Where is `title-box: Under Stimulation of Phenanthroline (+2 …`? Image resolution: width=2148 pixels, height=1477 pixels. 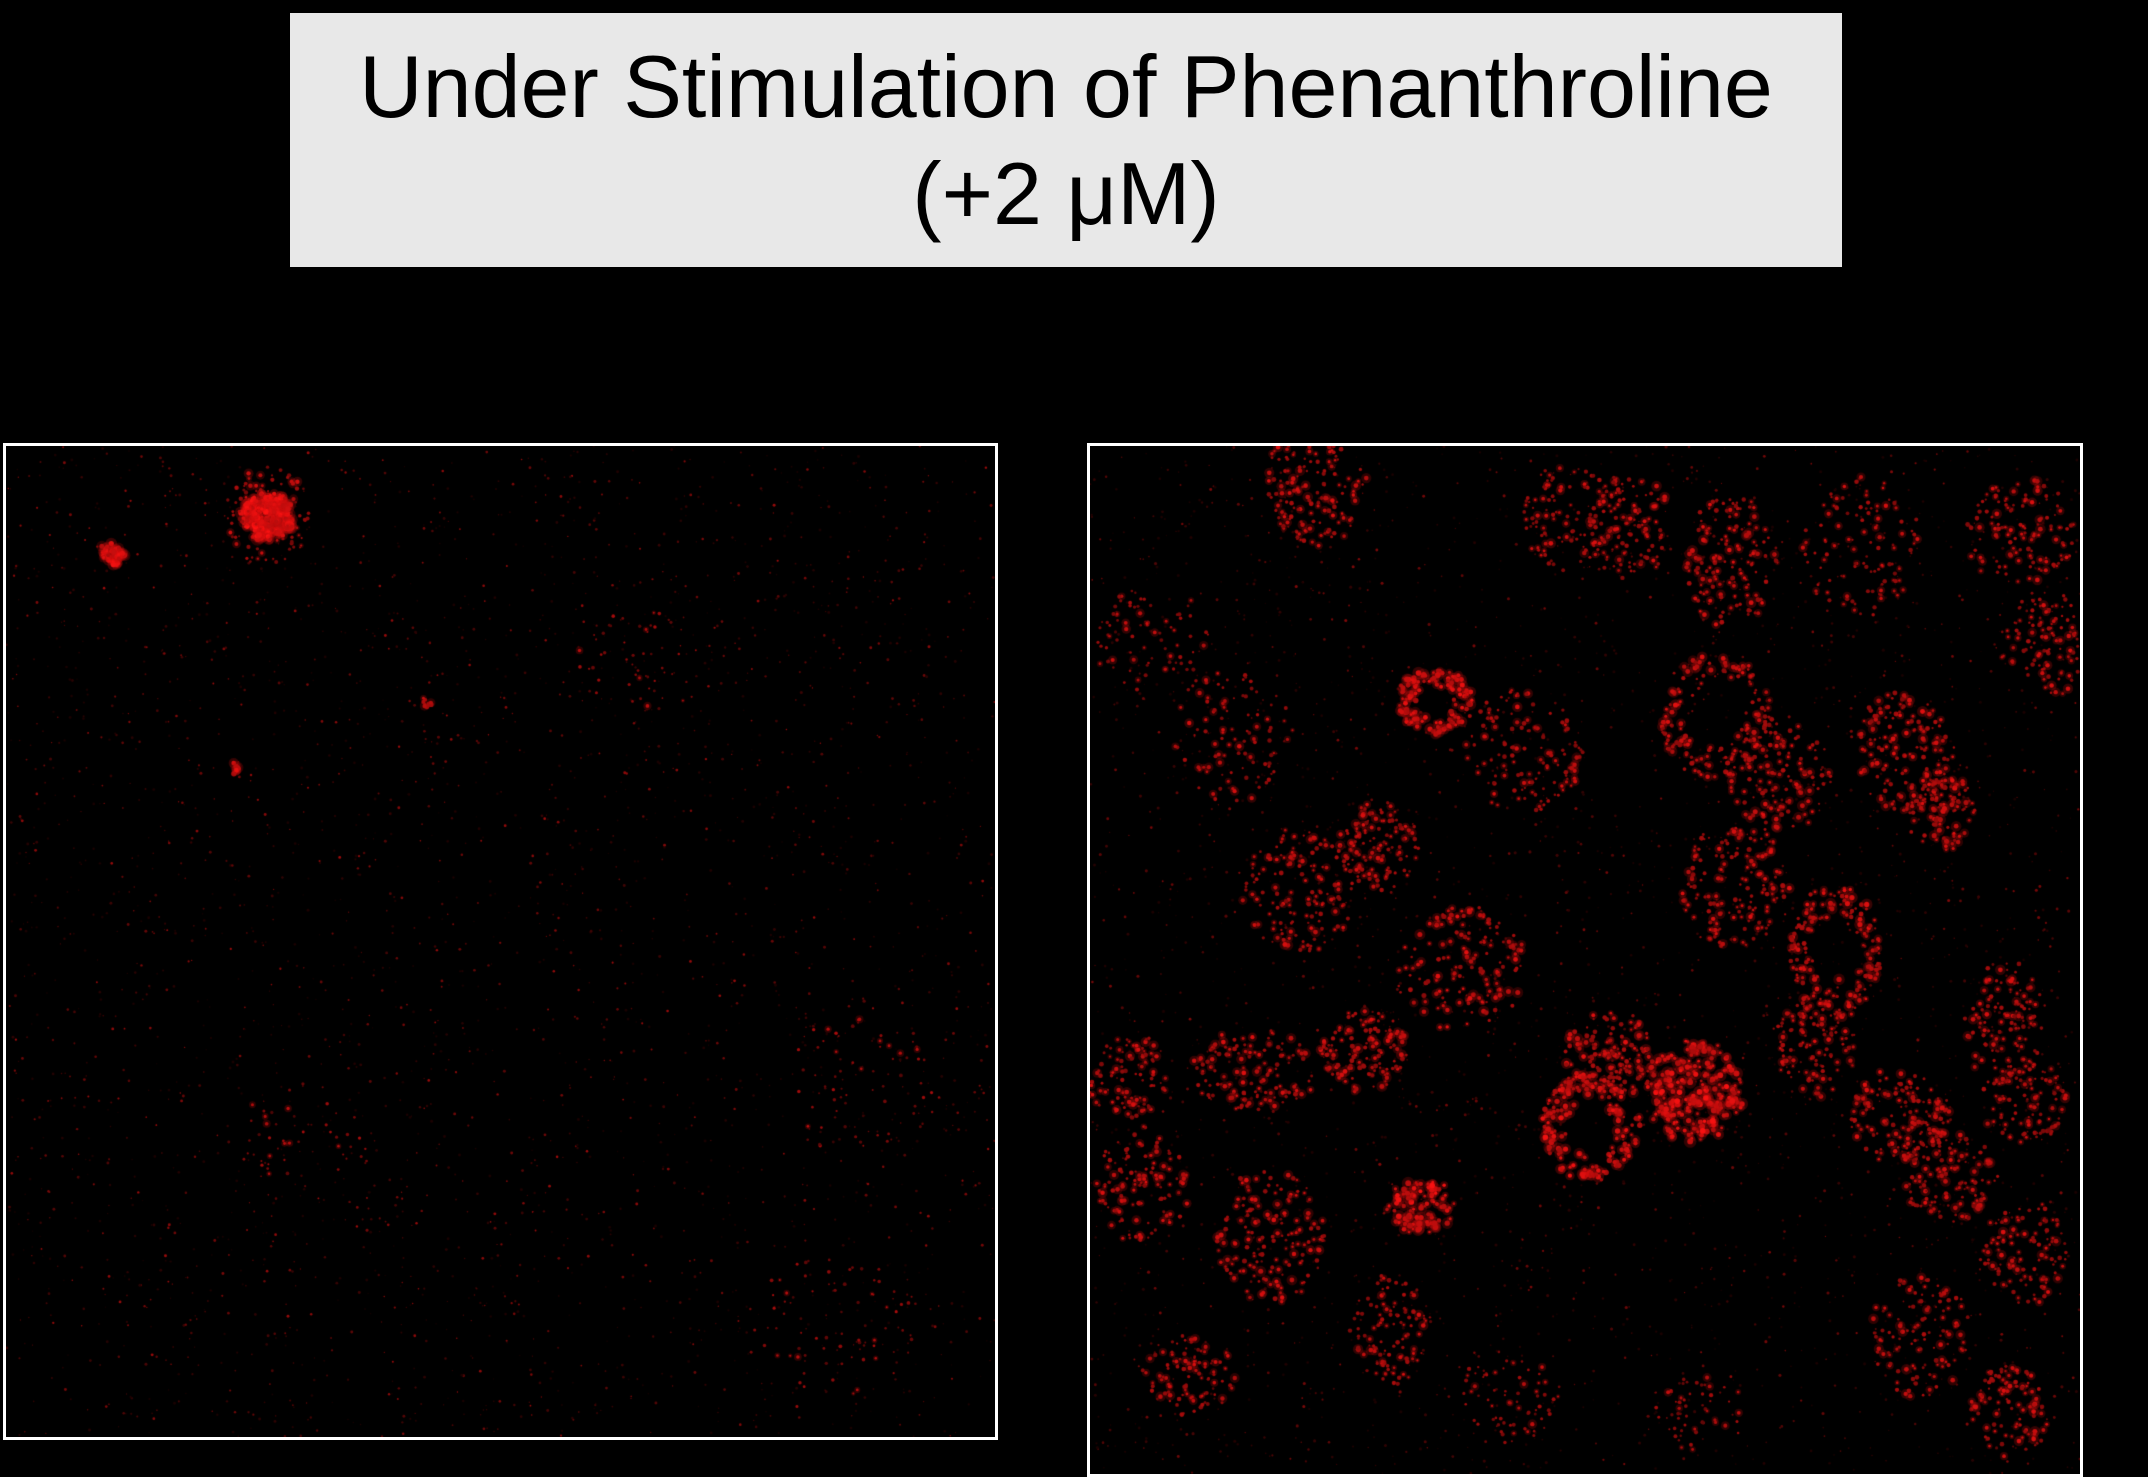
title-box: Under Stimulation of Phenanthroline (+2 … is located at coordinates (1066, 140).